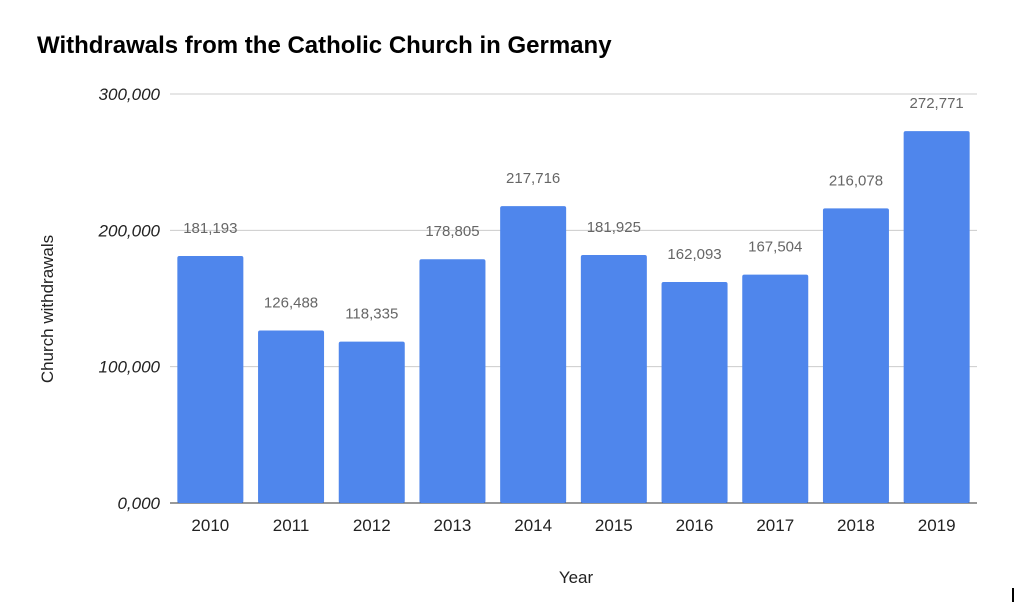 This screenshot has width=1024, height=607. Describe the element at coordinates (694, 392) in the screenshot. I see `bar-2016` at that location.